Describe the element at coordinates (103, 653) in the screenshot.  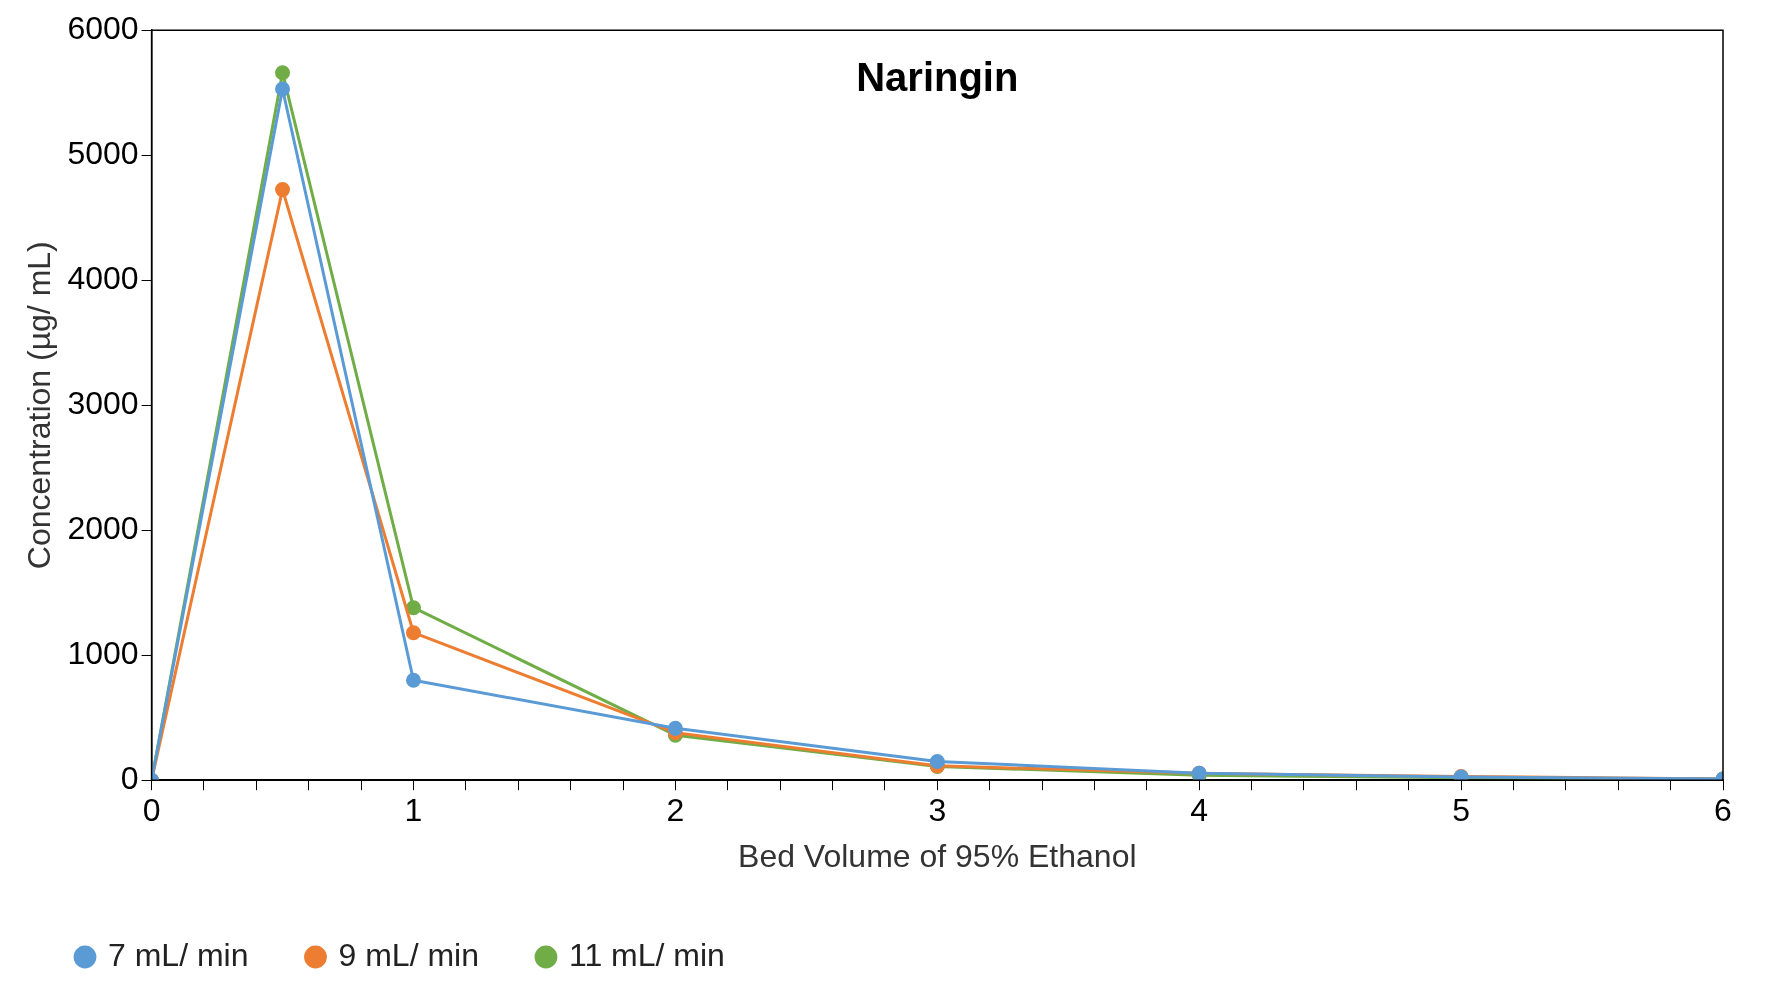
I see `y-tick-label: 1000` at that location.